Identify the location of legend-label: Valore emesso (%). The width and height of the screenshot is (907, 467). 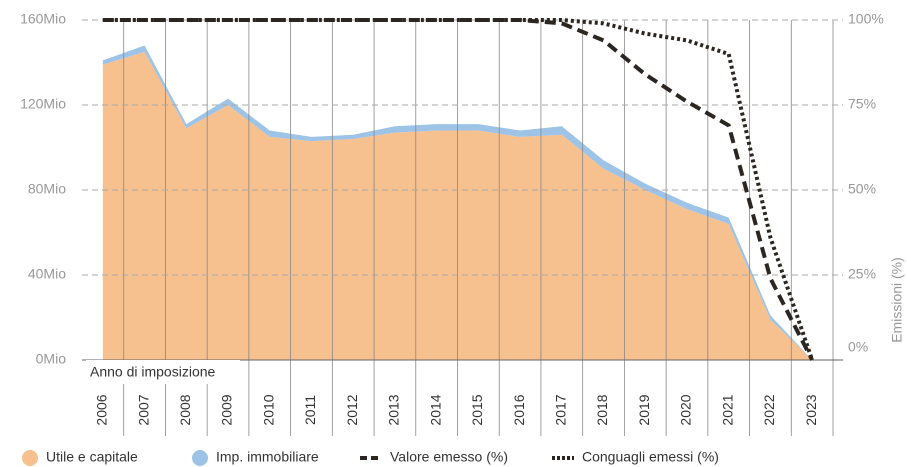
(449, 457).